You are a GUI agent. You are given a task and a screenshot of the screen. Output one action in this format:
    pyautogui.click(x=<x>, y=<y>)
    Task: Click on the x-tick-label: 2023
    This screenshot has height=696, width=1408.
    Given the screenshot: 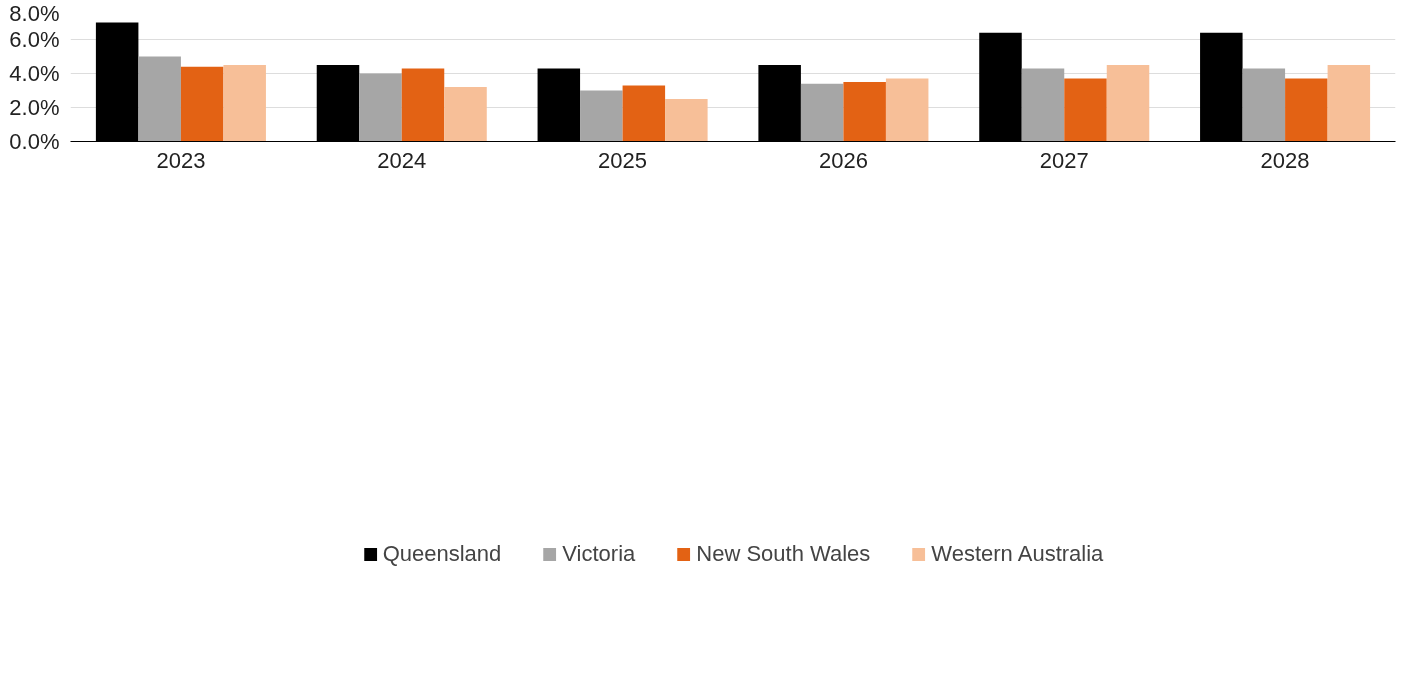 What is the action you would take?
    pyautogui.click(x=181, y=160)
    